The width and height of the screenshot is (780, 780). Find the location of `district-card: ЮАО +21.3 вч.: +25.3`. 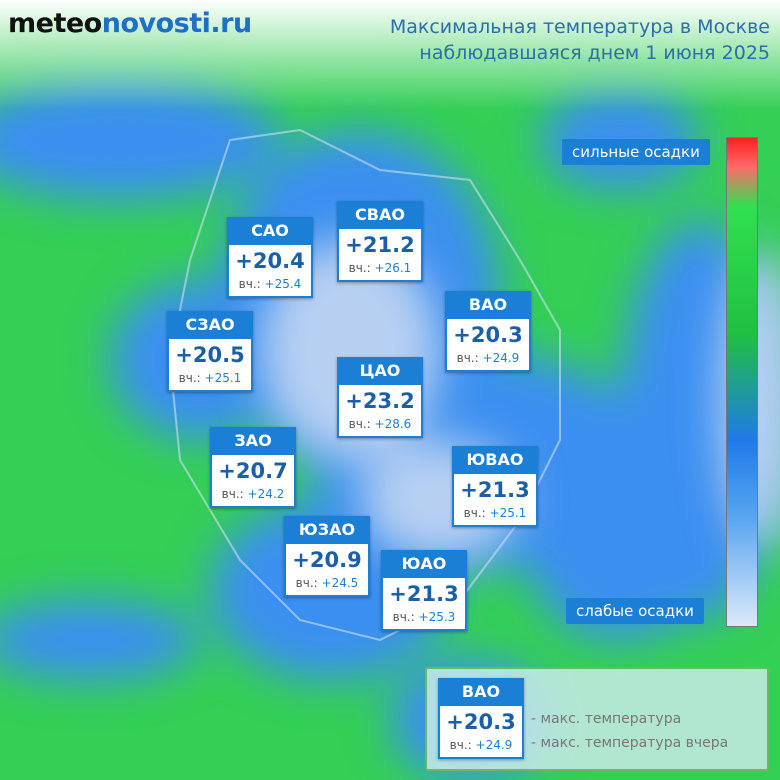

district-card: ЮАО +21.3 вч.: +25.3 is located at coordinates (424, 590).